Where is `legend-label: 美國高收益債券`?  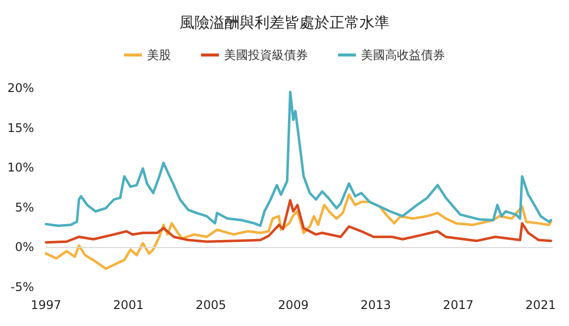 legend-label: 美國高收益債券 is located at coordinates (403, 55).